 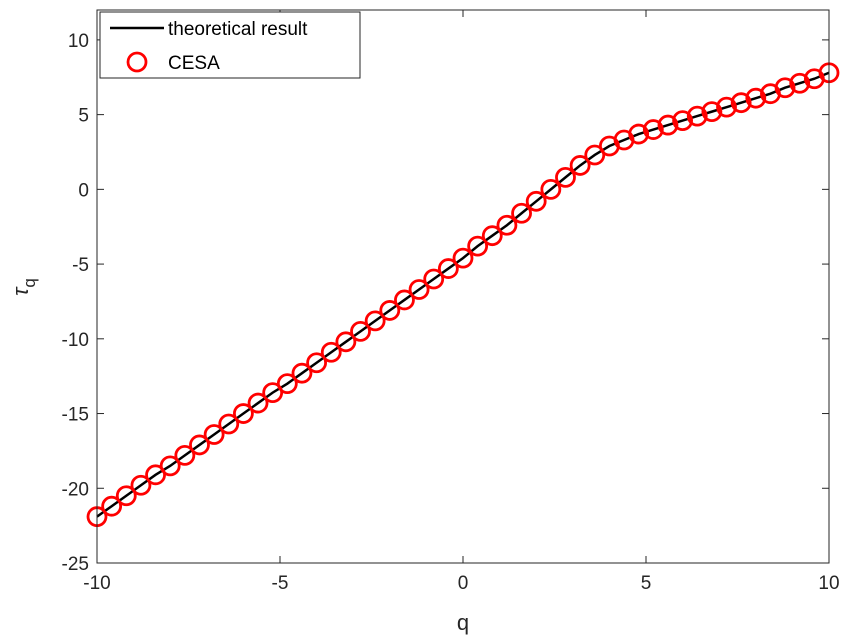 What do you see at coordinates (280, 583) in the screenshot?
I see `x-tick-label: -5` at bounding box center [280, 583].